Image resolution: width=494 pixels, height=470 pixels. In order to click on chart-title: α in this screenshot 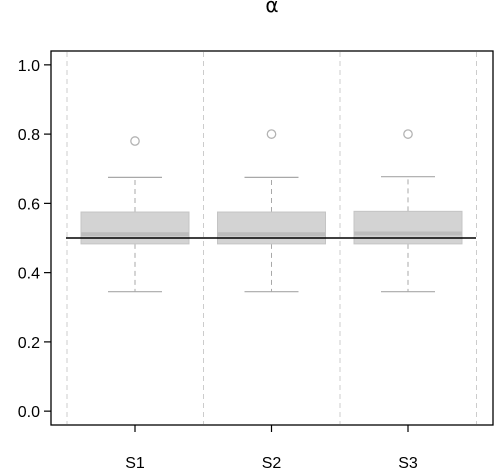, I will do `click(271, 8)`.